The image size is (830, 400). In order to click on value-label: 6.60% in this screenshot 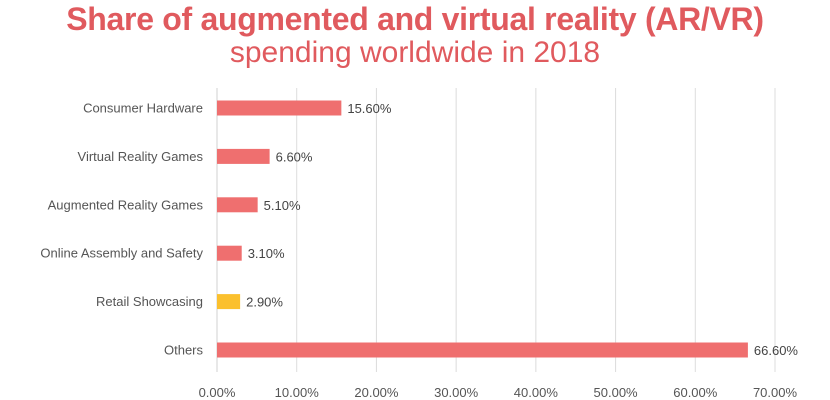, I will do `click(294, 156)`.